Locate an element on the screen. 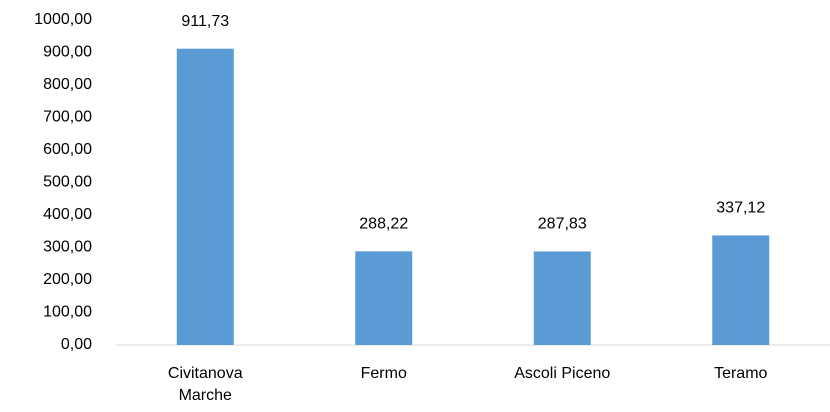 The width and height of the screenshot is (830, 412). y-tick-label: 0,00 is located at coordinates (76, 344).